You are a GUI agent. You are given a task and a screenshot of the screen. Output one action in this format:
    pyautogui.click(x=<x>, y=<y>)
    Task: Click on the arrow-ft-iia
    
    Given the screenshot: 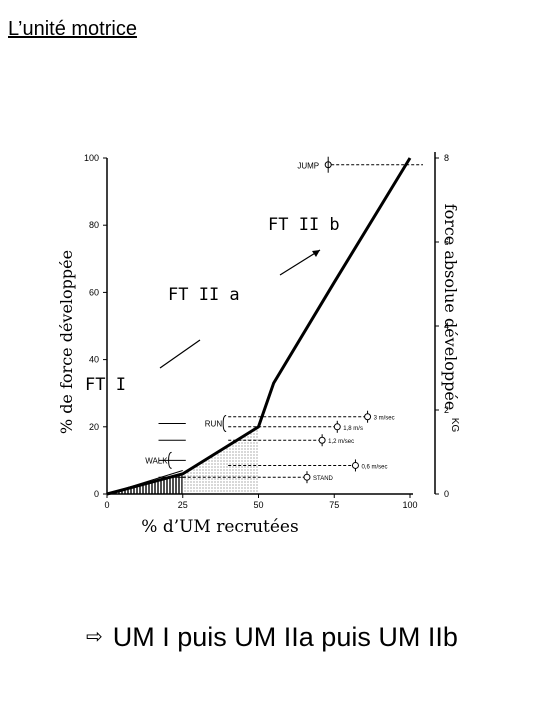 What is the action you would take?
    pyautogui.click(x=300, y=262)
    